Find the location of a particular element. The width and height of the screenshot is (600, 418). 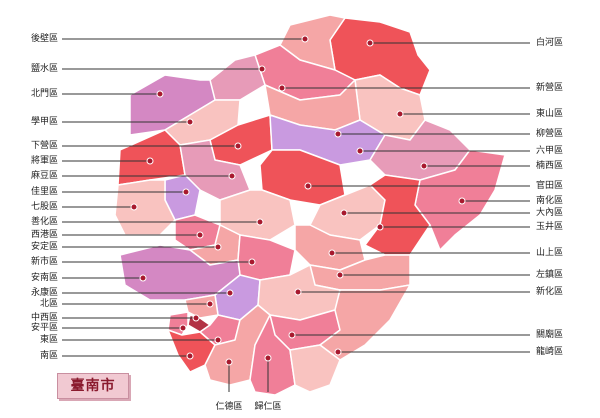

label-danei: 大內區 is located at coordinates (550, 213).